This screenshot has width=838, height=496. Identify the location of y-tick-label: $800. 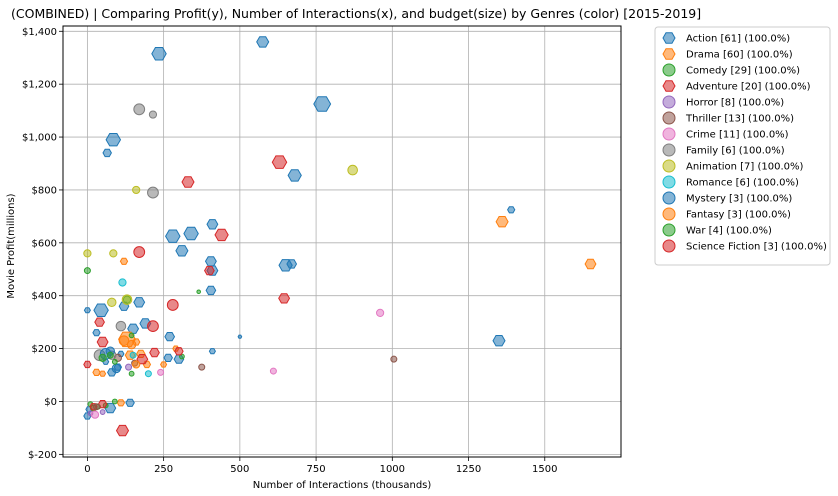
(44, 190).